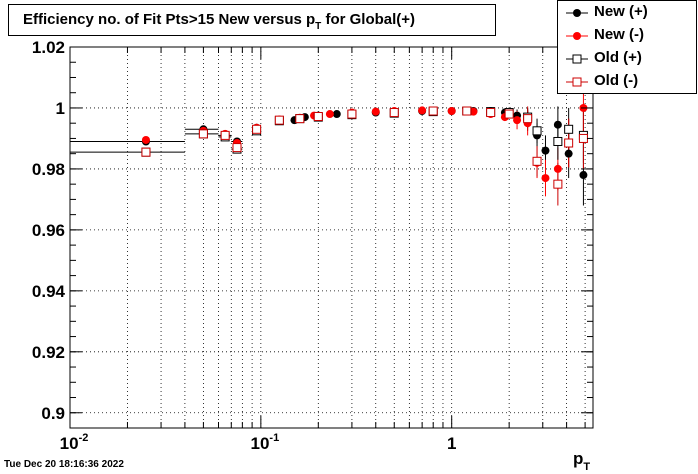 The height and width of the screenshot is (474, 698). I want to click on x-axis-title: pT, so click(581, 461).